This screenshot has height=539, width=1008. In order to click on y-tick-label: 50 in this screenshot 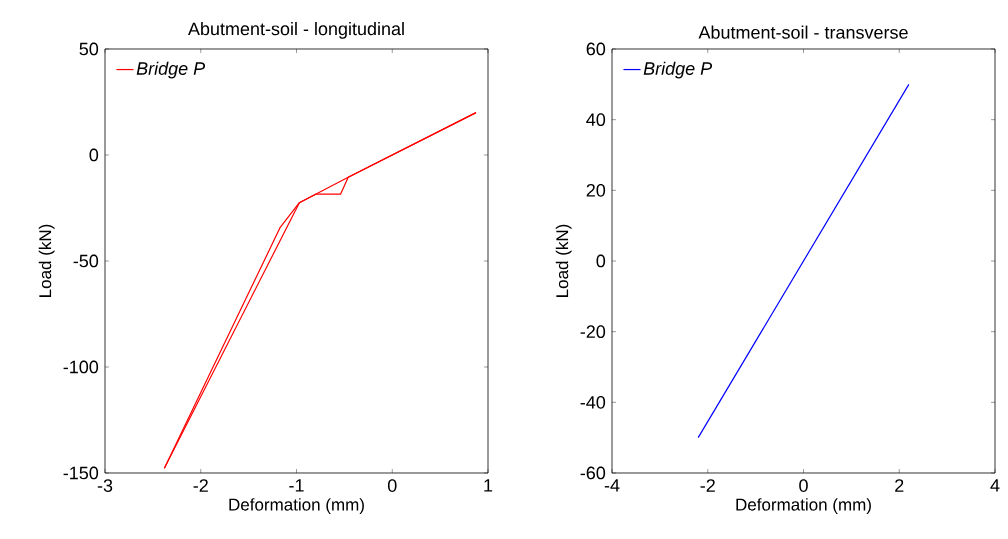, I will do `click(89, 49)`.